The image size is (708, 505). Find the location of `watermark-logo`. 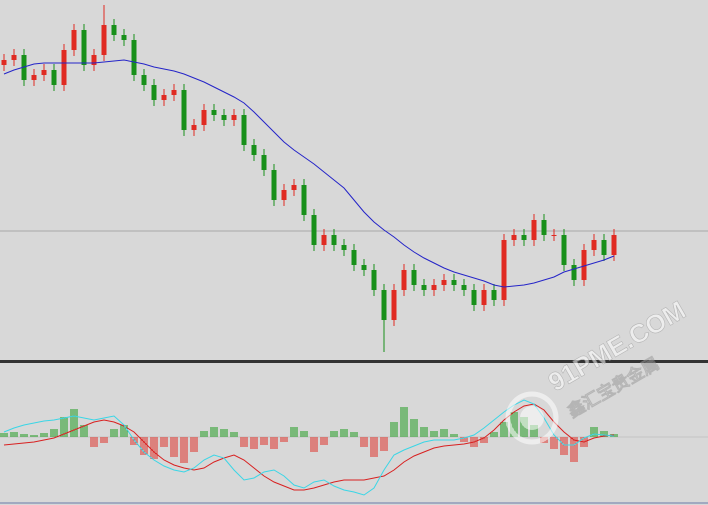

watermark-logo is located at coordinates (532, 418).